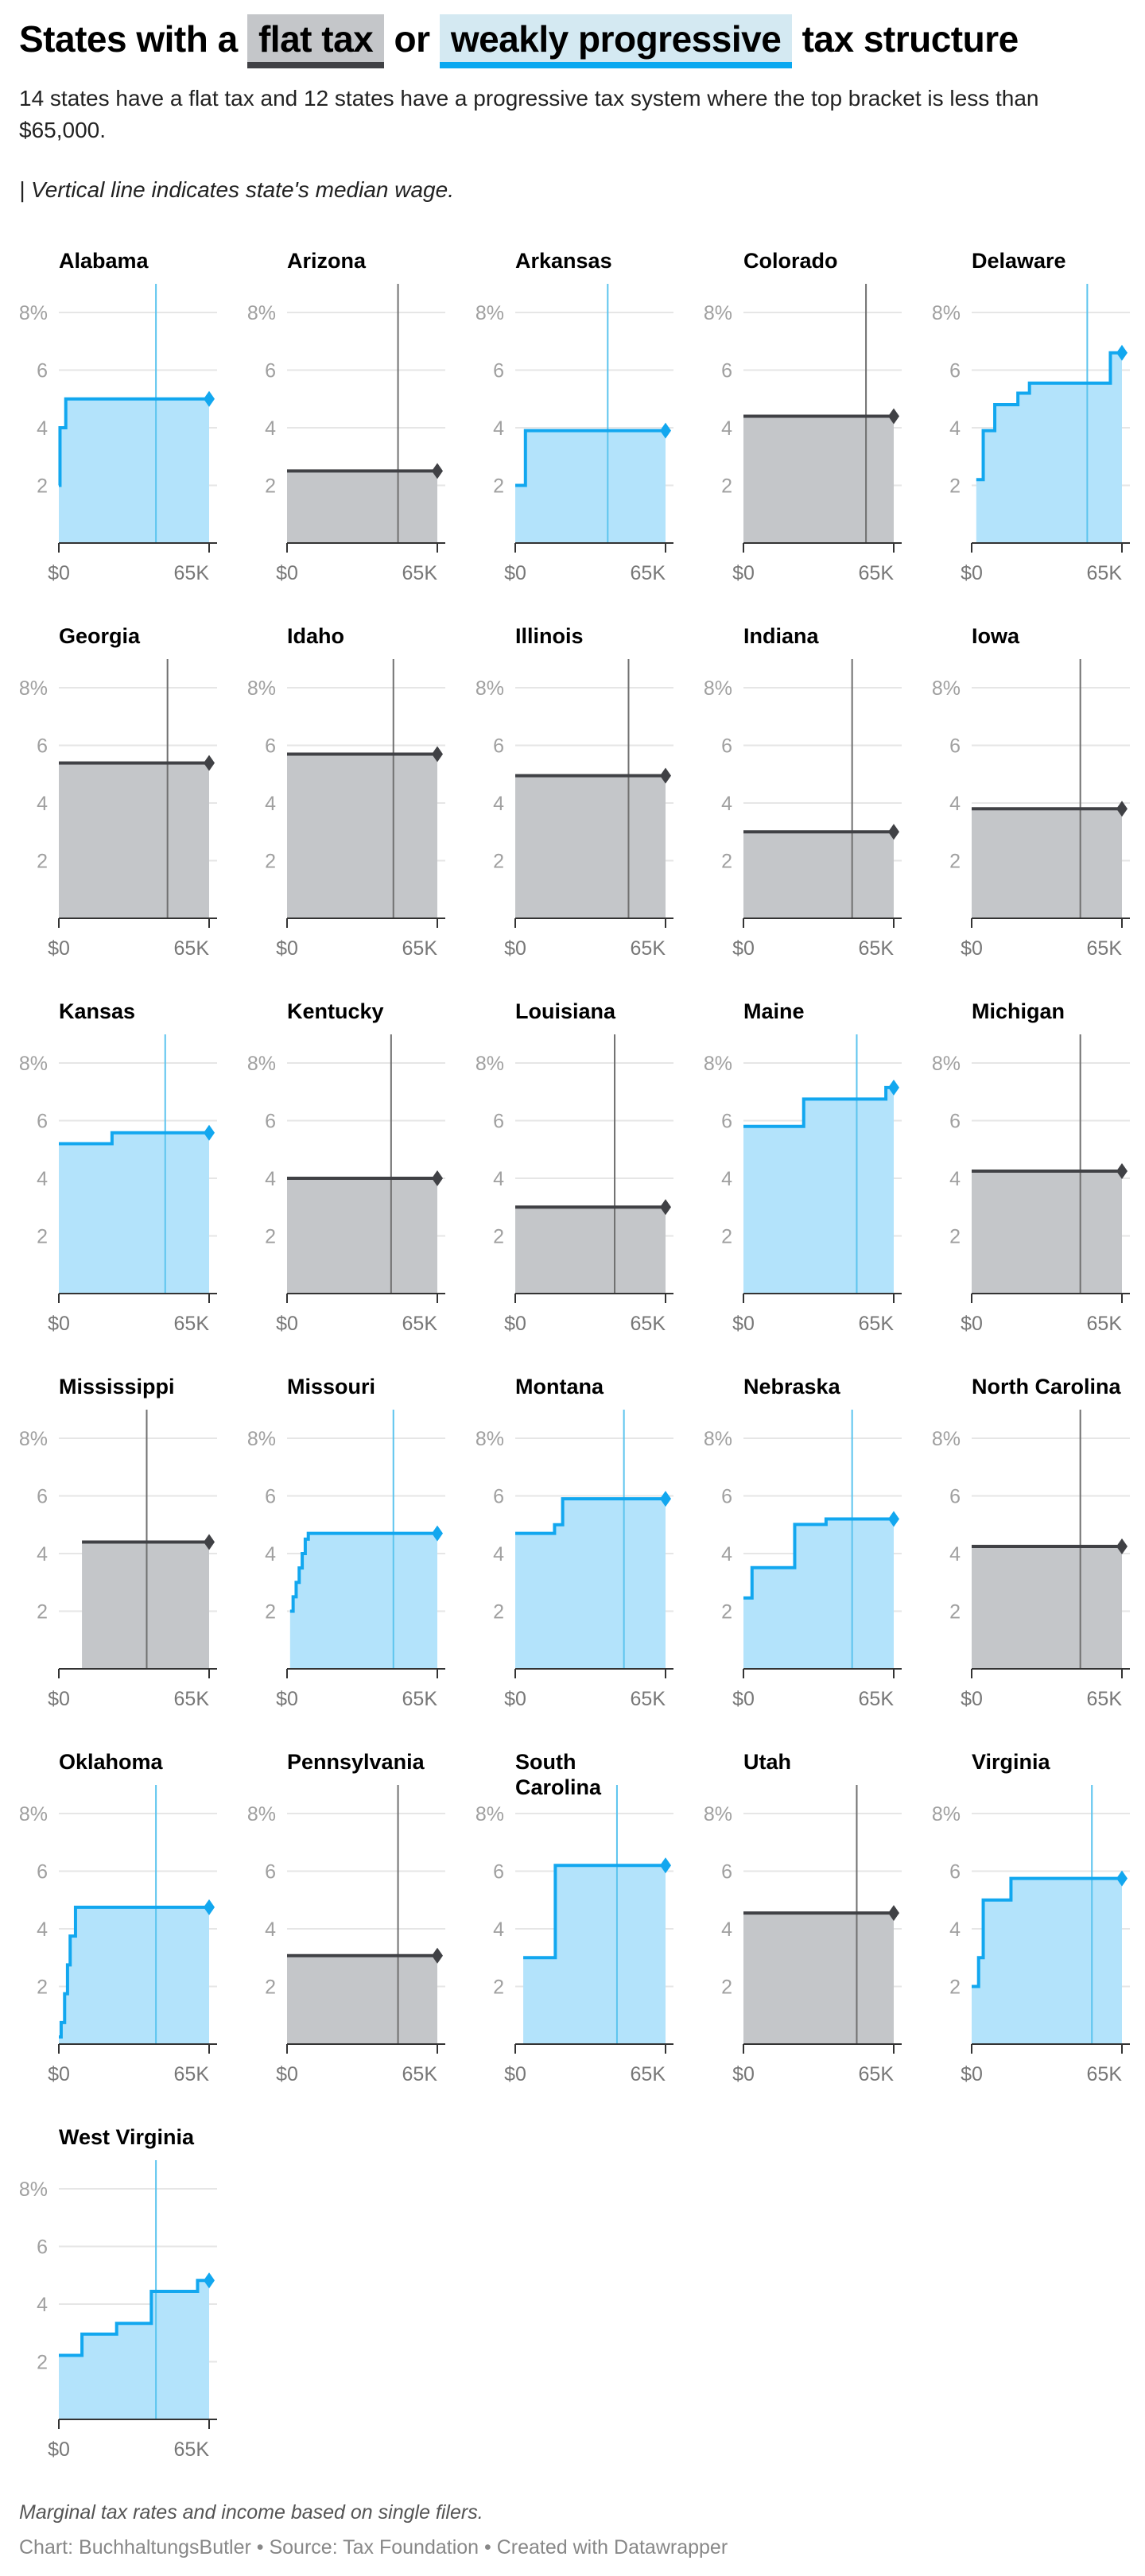 The width and height of the screenshot is (1145, 2576). I want to click on panel-title: Mississippi, so click(117, 1387).